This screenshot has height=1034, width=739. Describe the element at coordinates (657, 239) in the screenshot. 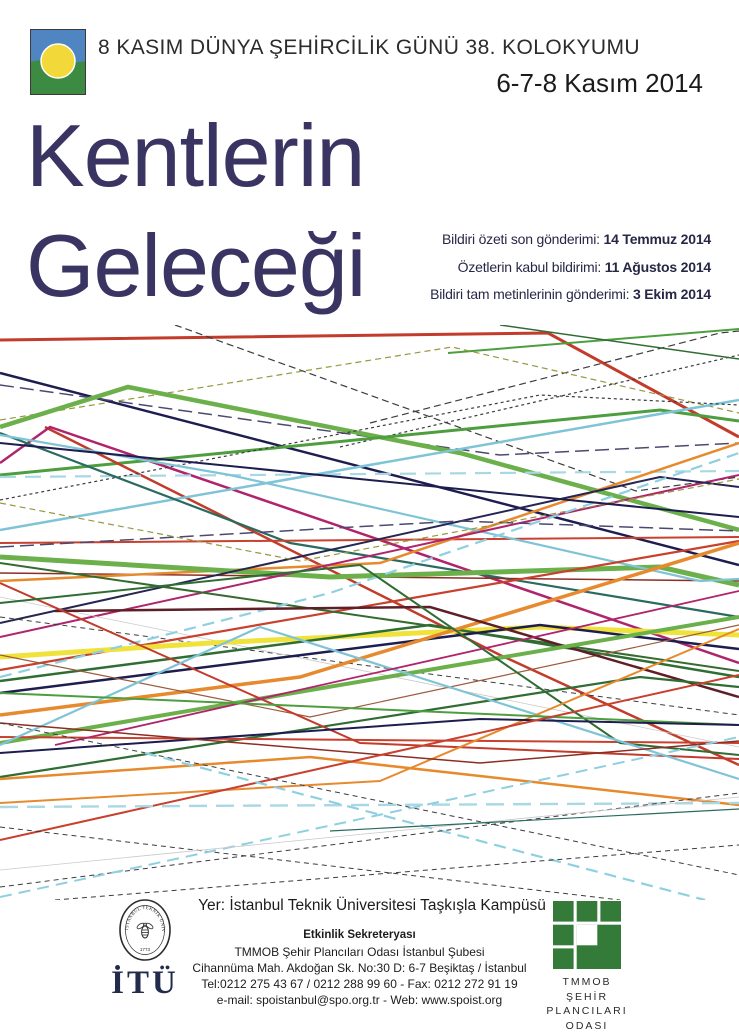

I see `deadline-date: 14 Temmuz 2014` at that location.